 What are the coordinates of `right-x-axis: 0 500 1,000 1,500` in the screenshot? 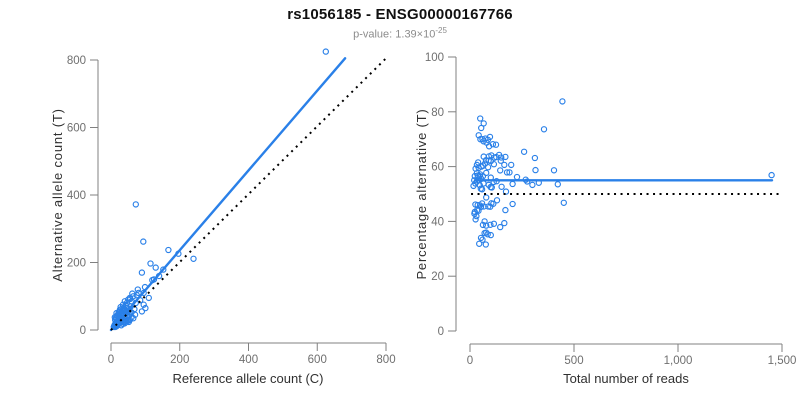 It's located at (631, 355).